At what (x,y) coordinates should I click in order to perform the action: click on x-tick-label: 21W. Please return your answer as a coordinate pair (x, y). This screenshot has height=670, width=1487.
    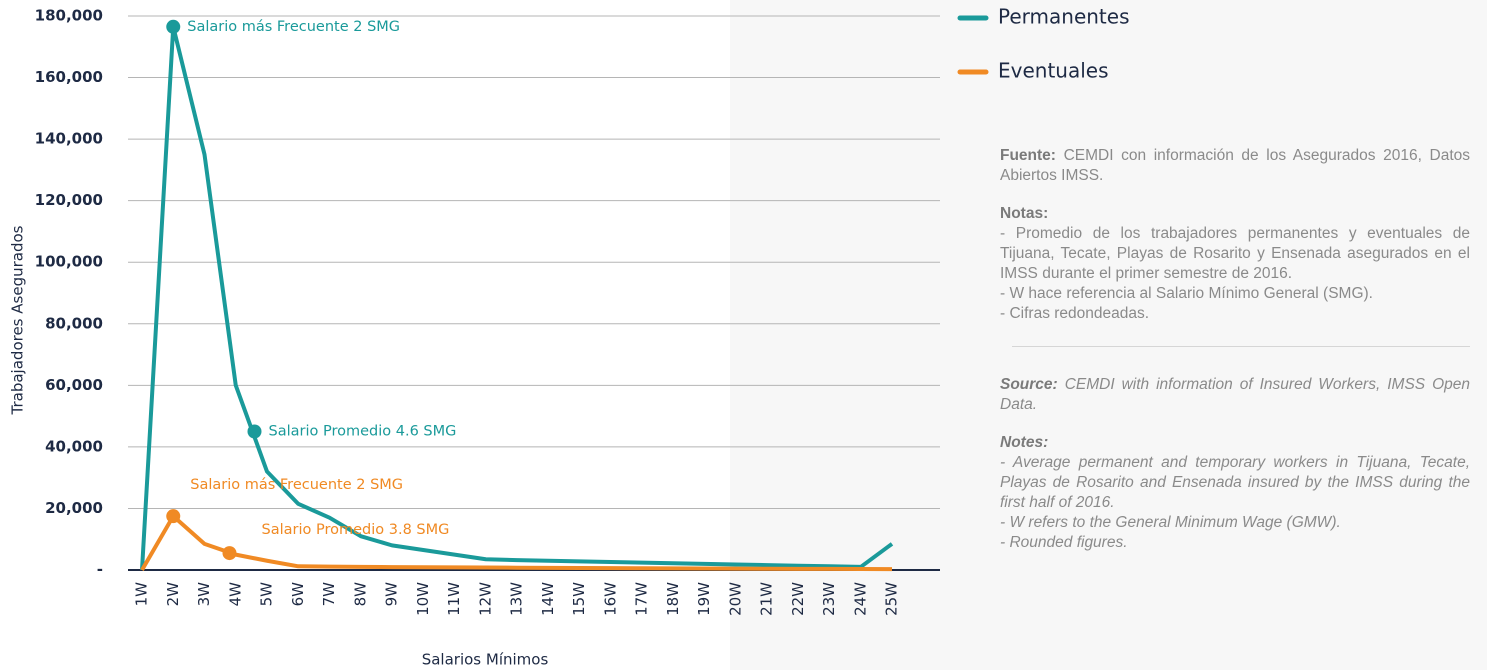
    Looking at the image, I should click on (767, 599).